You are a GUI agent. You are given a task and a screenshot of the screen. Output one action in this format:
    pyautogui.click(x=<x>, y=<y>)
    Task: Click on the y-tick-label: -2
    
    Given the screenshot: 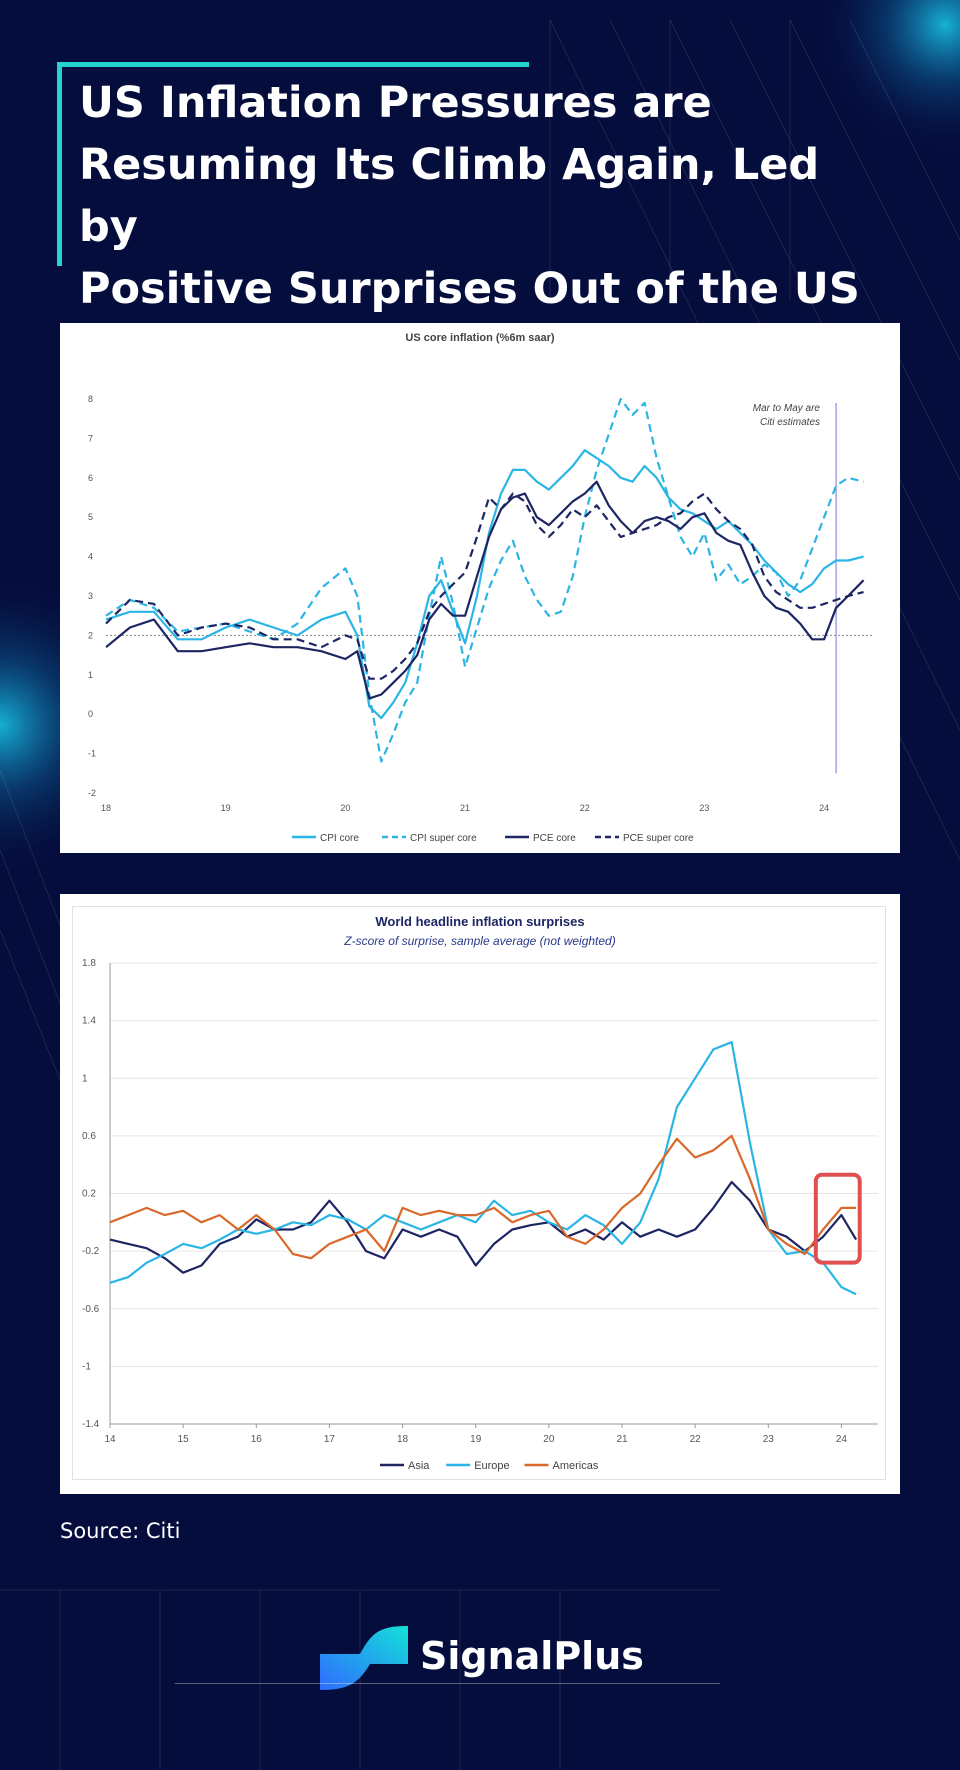 What is the action you would take?
    pyautogui.click(x=92, y=793)
    